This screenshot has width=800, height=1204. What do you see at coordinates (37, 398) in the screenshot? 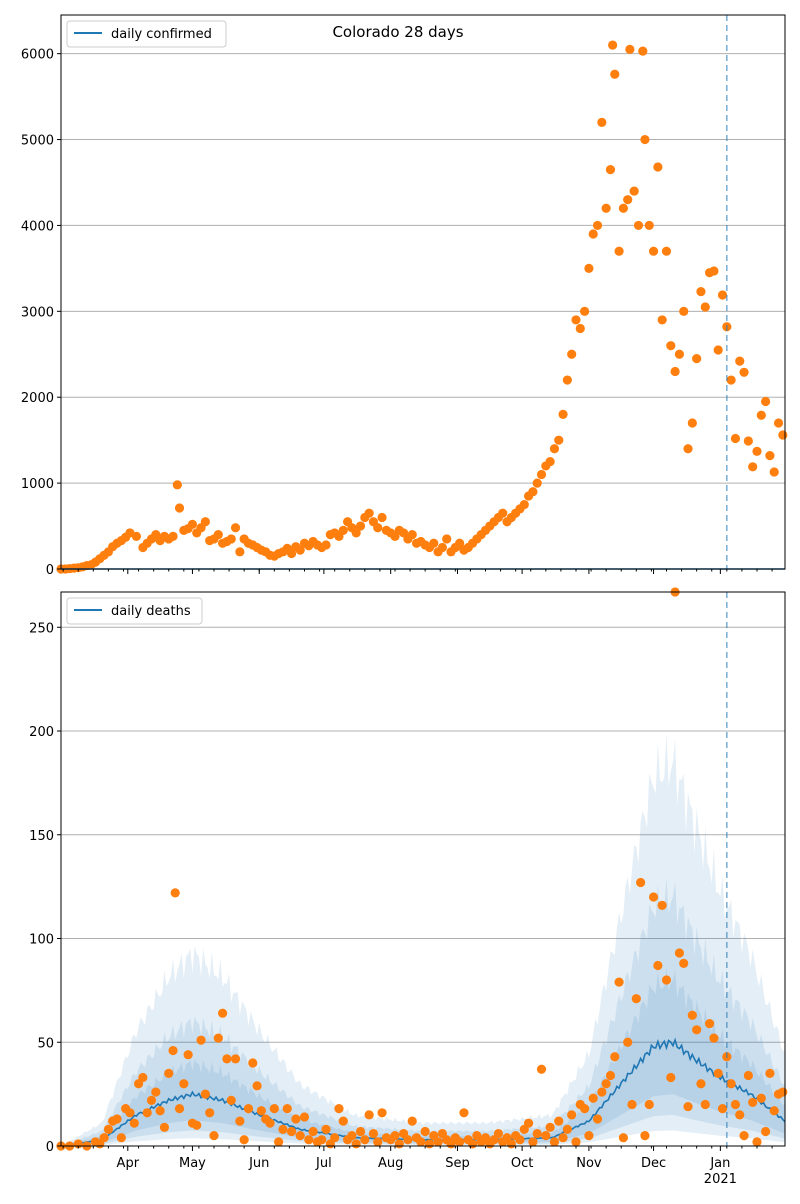
I see `y-tick-label: 2000` at bounding box center [37, 398].